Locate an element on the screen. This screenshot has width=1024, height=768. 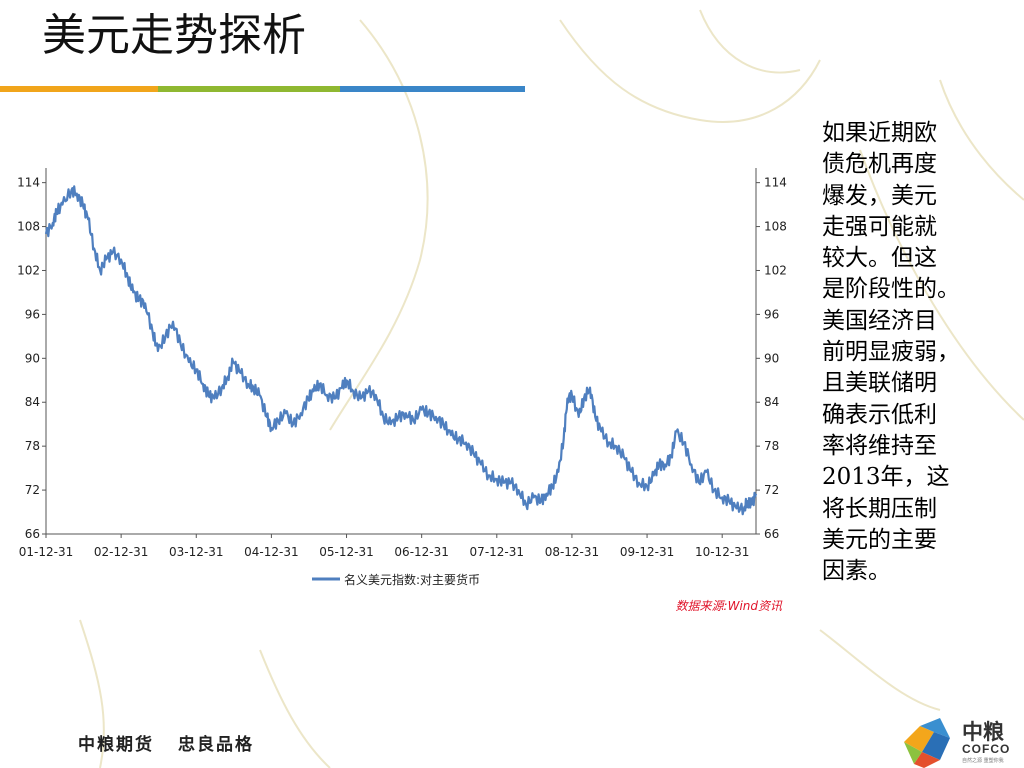
legend-label: 名义美元指数:对主要货币 is located at coordinates (412, 579).